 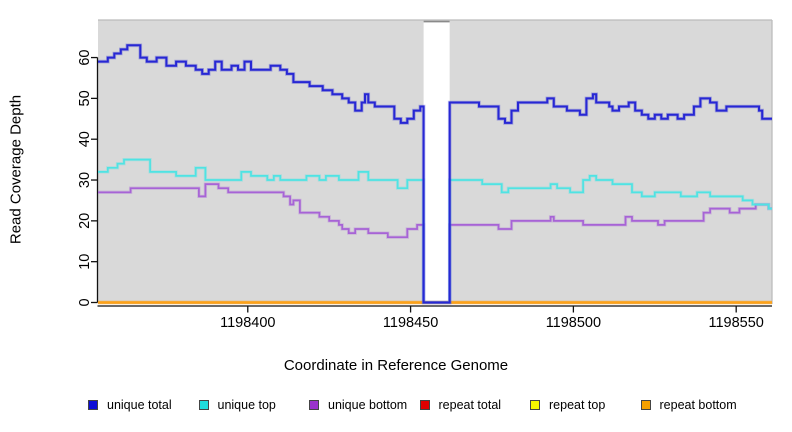 What do you see at coordinates (85, 180) in the screenshot?
I see `y-tick-label: 30` at bounding box center [85, 180].